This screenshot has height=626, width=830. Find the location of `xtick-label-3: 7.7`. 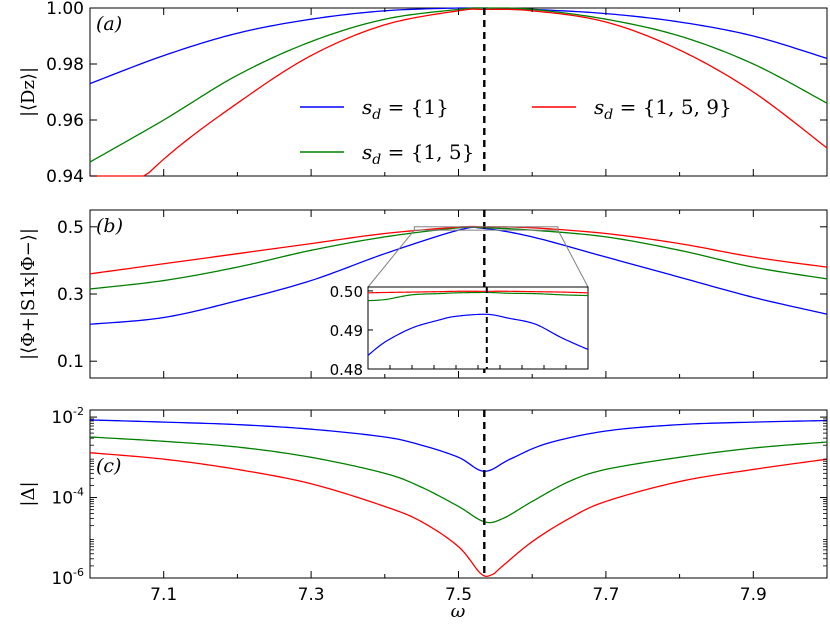

xtick-label-3: 7.7 is located at coordinates (605, 595).